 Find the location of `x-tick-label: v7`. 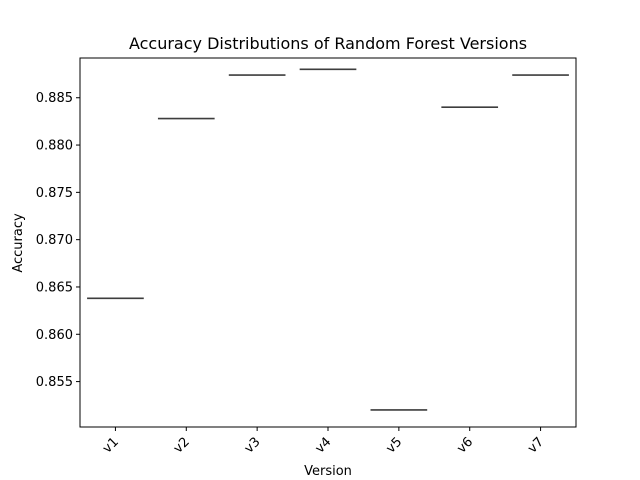

x-tick-label: v7 is located at coordinates (536, 446).